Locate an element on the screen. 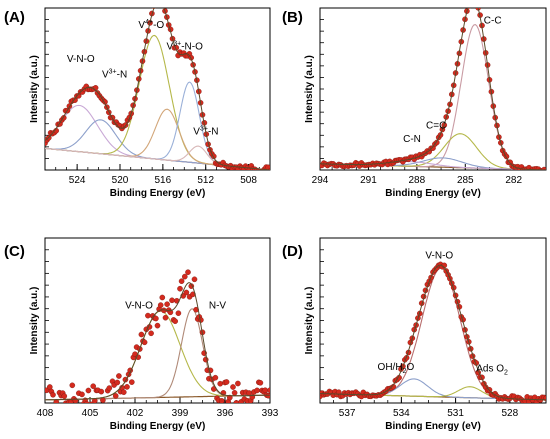 The width and height of the screenshot is (550, 439). x-tick-label: 396 is located at coordinates (225, 413).